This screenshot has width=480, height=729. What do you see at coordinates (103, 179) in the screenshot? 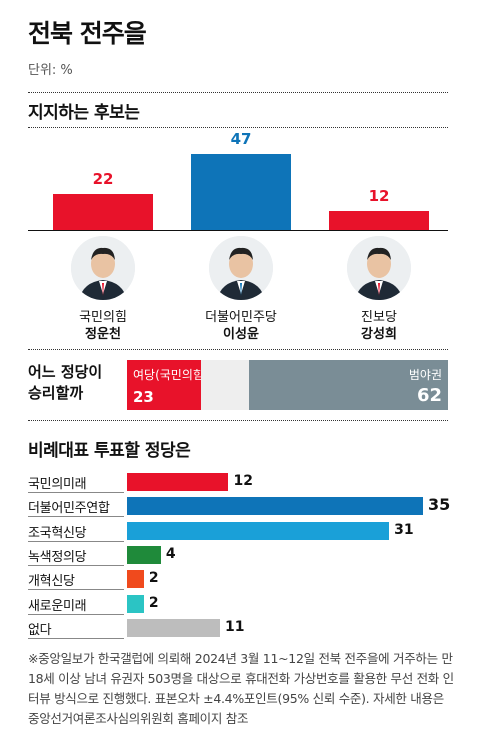
I see `support-value-label: 22` at bounding box center [103, 179].